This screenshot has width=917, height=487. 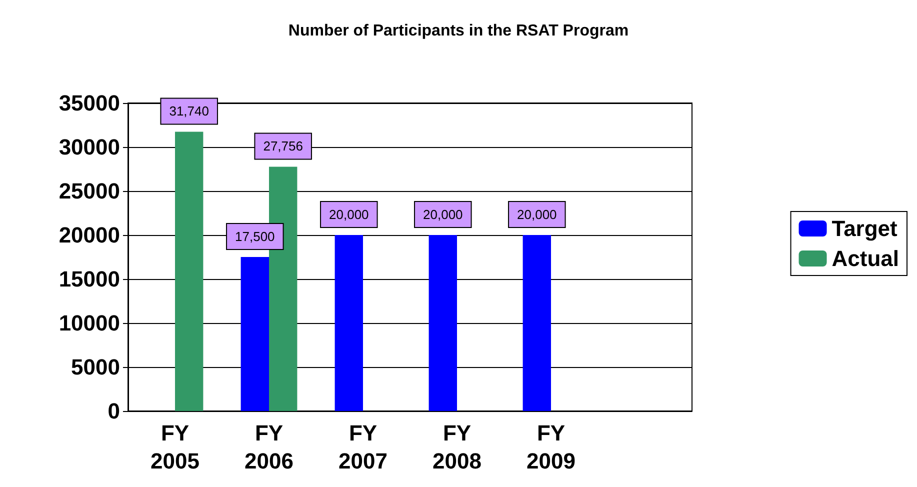 What do you see at coordinates (189, 111) in the screenshot?
I see `data-label: 31,740` at bounding box center [189, 111].